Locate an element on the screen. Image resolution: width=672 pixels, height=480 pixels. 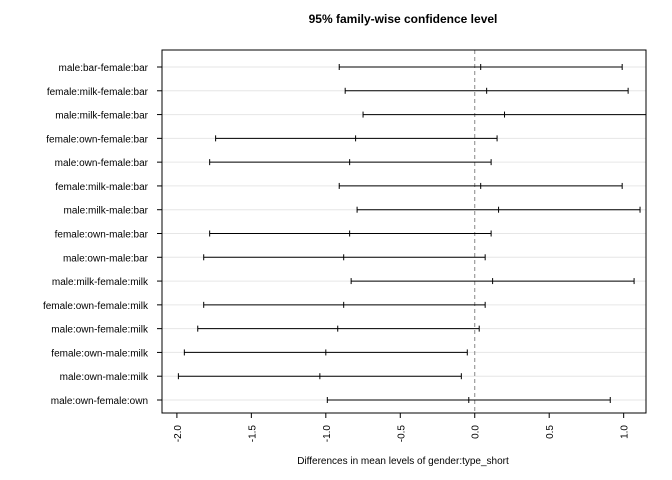
x-axis-ticks: -2.0 -1.5 -1.0 -0.5 0.0 0.5 1.0 is located at coordinates (402, 427).